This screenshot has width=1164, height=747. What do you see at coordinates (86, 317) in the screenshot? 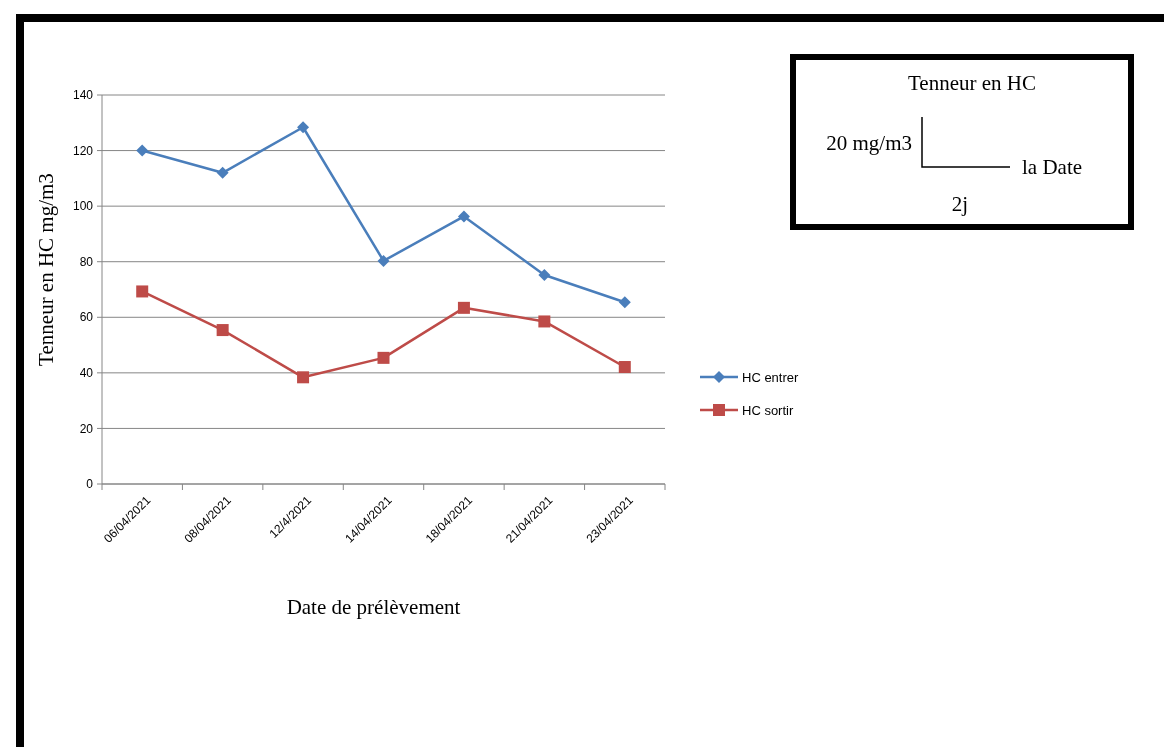
I see `y-tick-label: 60` at bounding box center [86, 317].